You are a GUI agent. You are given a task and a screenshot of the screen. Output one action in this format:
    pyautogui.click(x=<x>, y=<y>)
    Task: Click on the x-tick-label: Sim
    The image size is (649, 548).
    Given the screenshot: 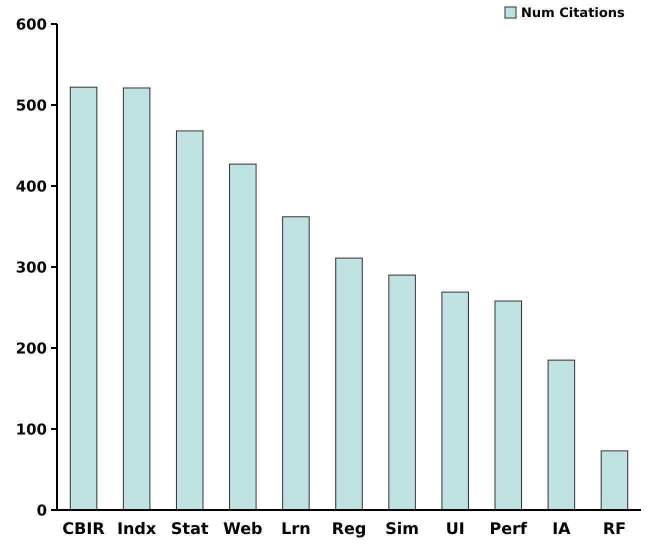 What is the action you would take?
    pyautogui.click(x=402, y=528)
    